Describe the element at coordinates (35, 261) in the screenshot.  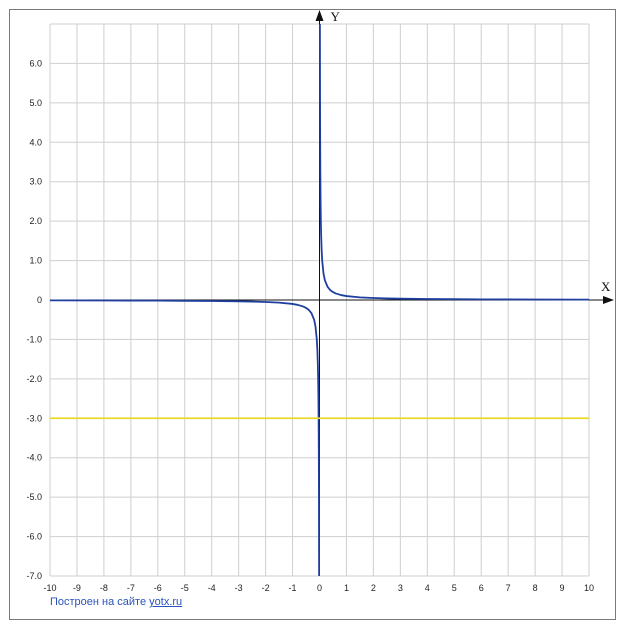
I see `y-tick-label: 1.0` at that location.